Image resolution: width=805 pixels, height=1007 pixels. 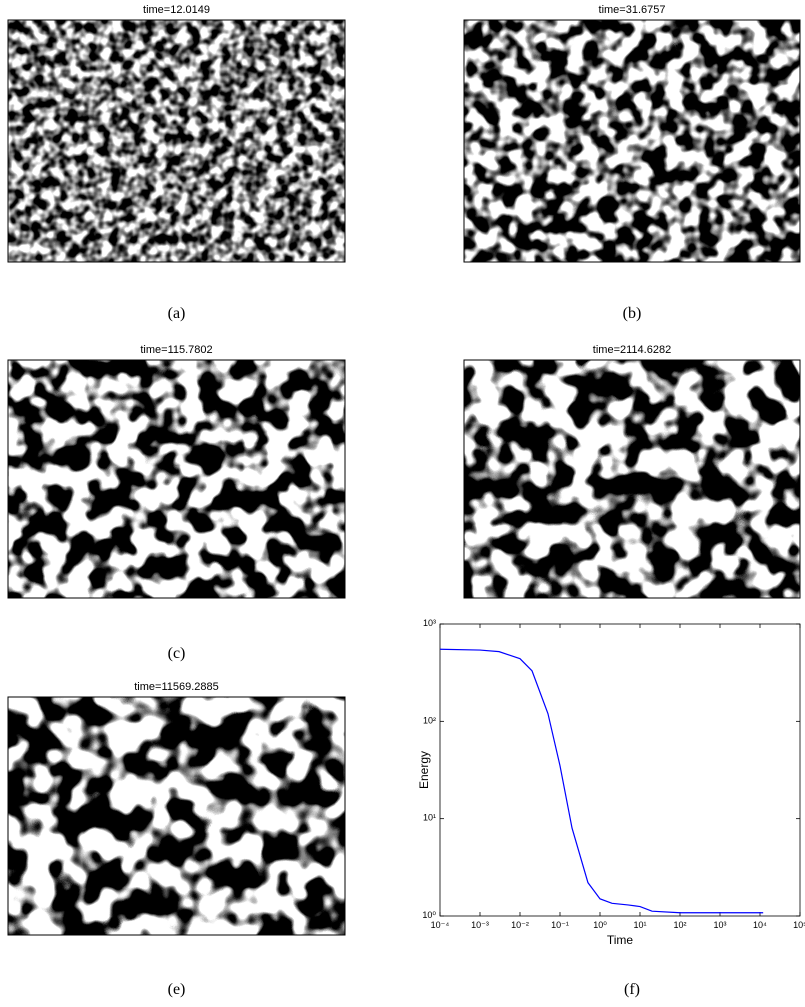 I want to click on y-axis-label: Energy, so click(x=424, y=770).